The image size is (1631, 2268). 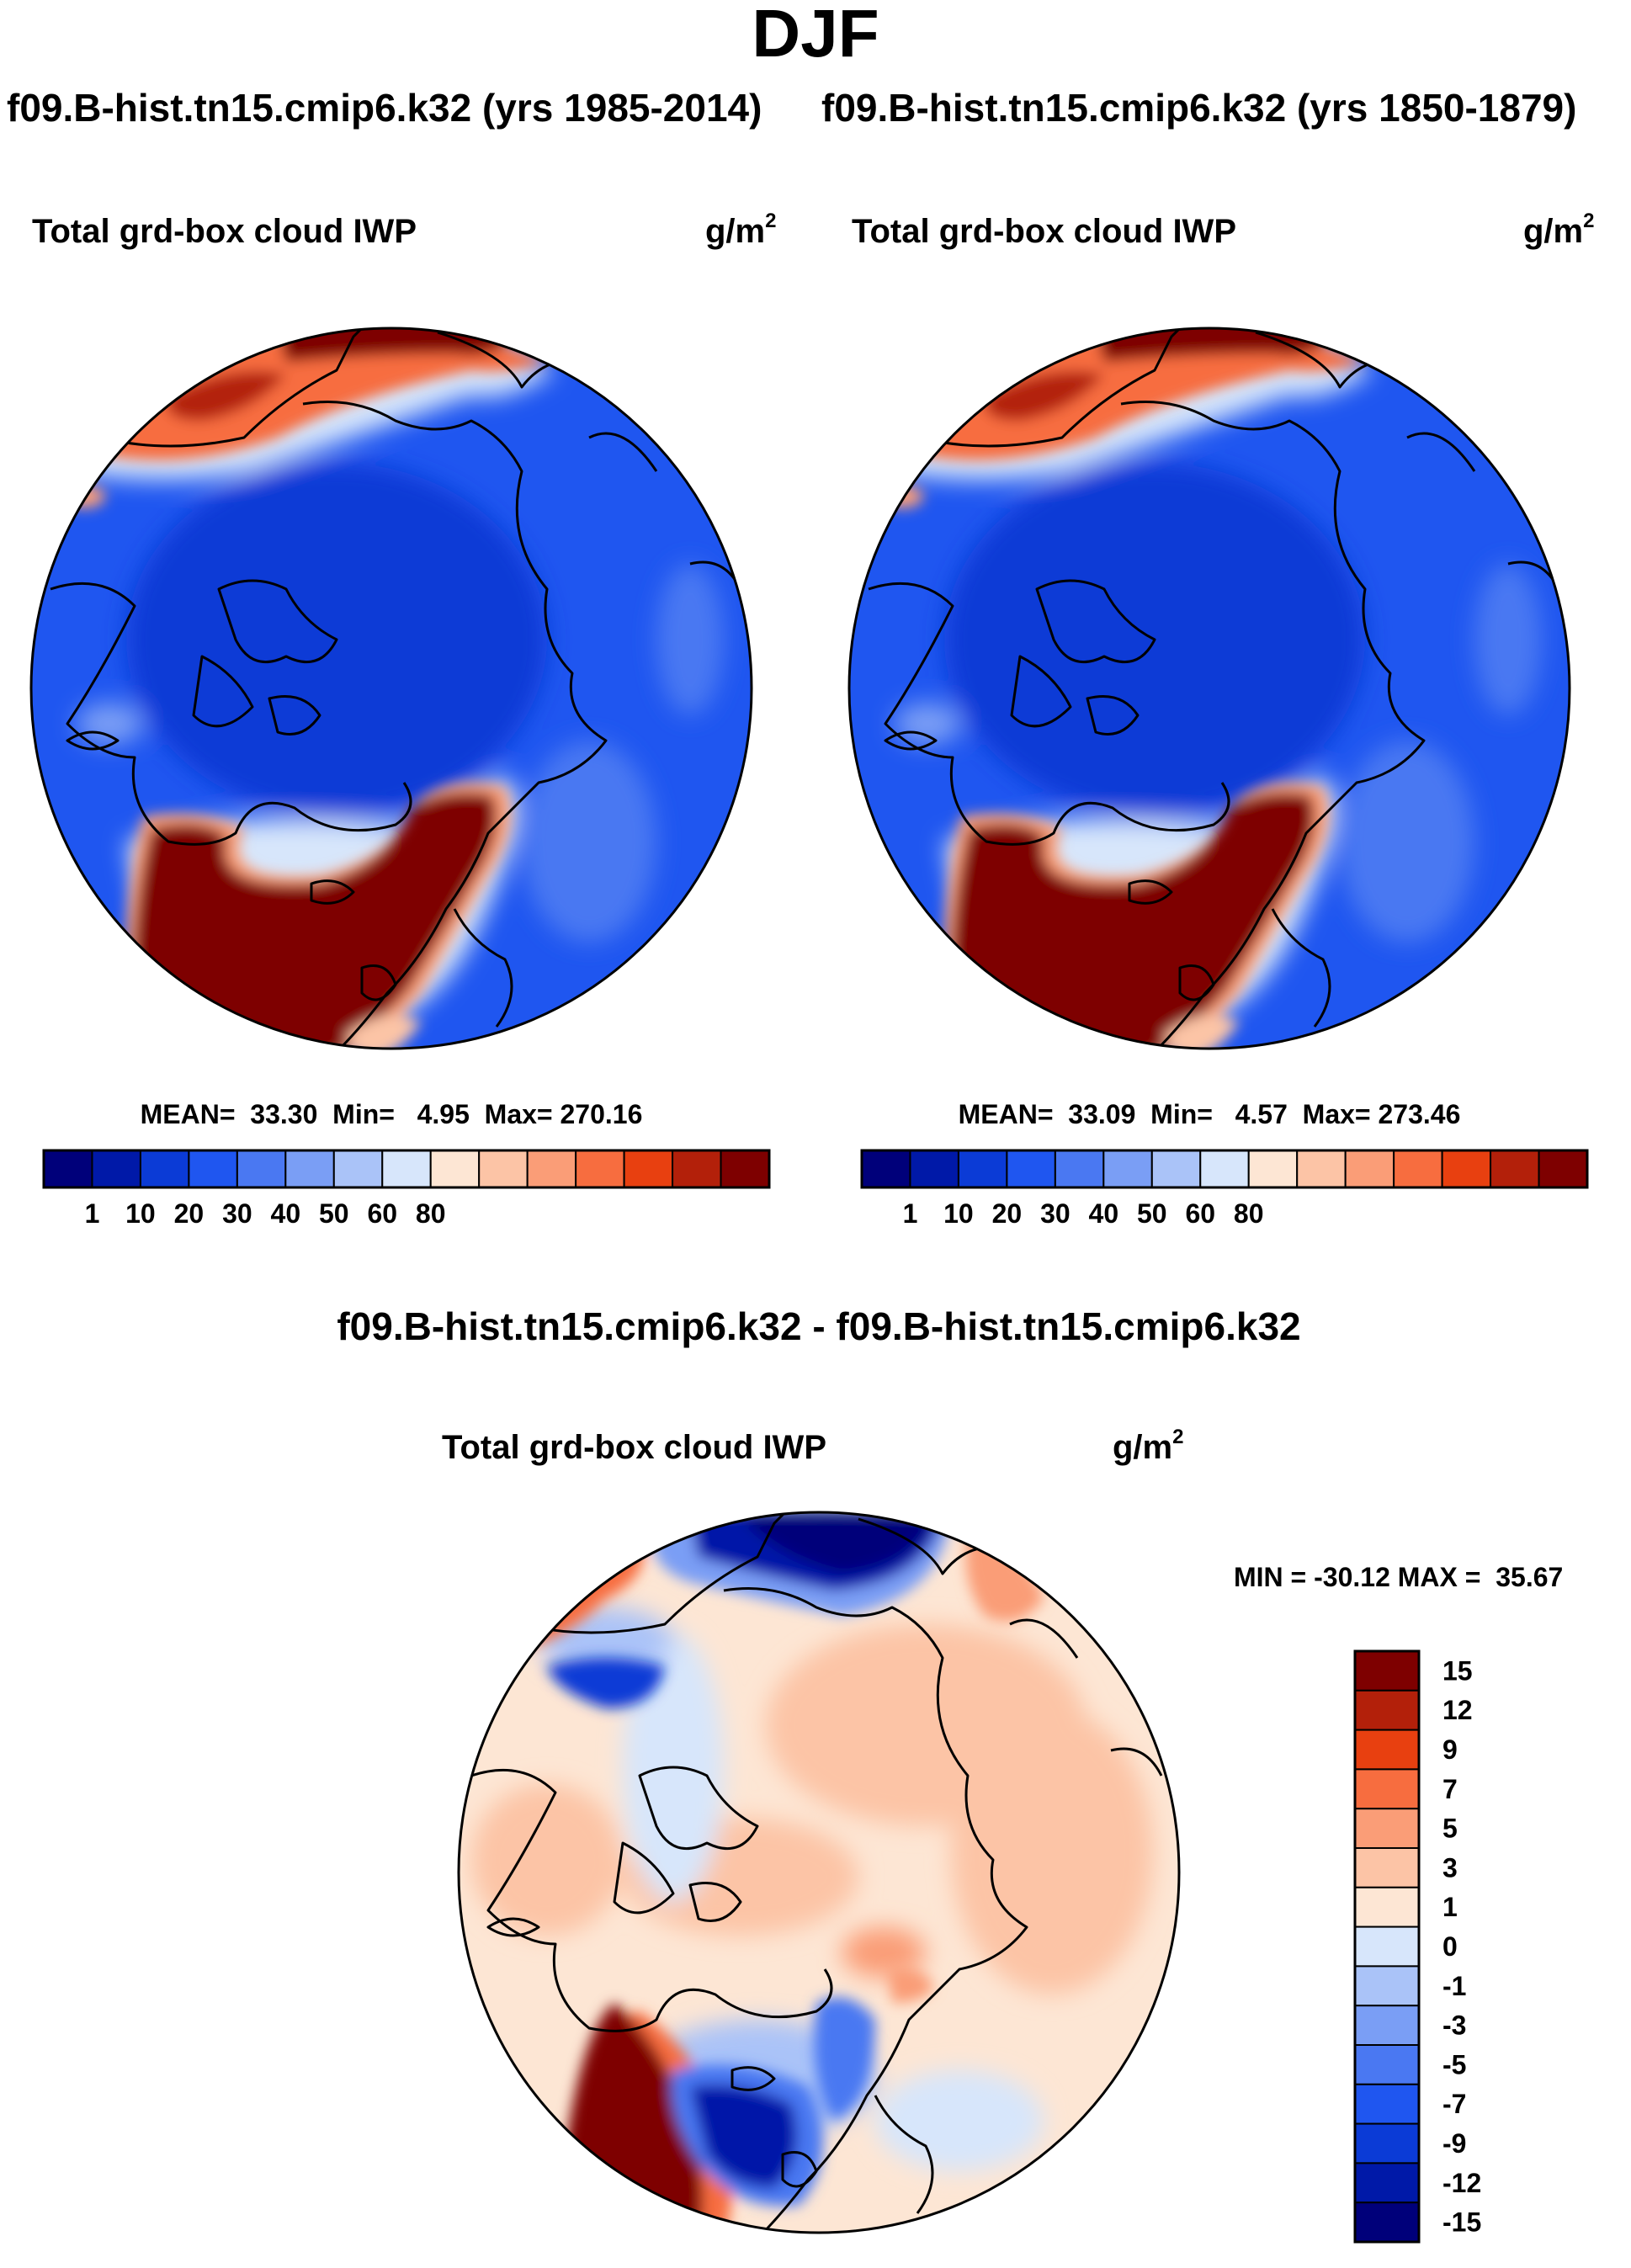 I want to click on panel-2-colorbar-frame, so click(x=1224, y=1169).